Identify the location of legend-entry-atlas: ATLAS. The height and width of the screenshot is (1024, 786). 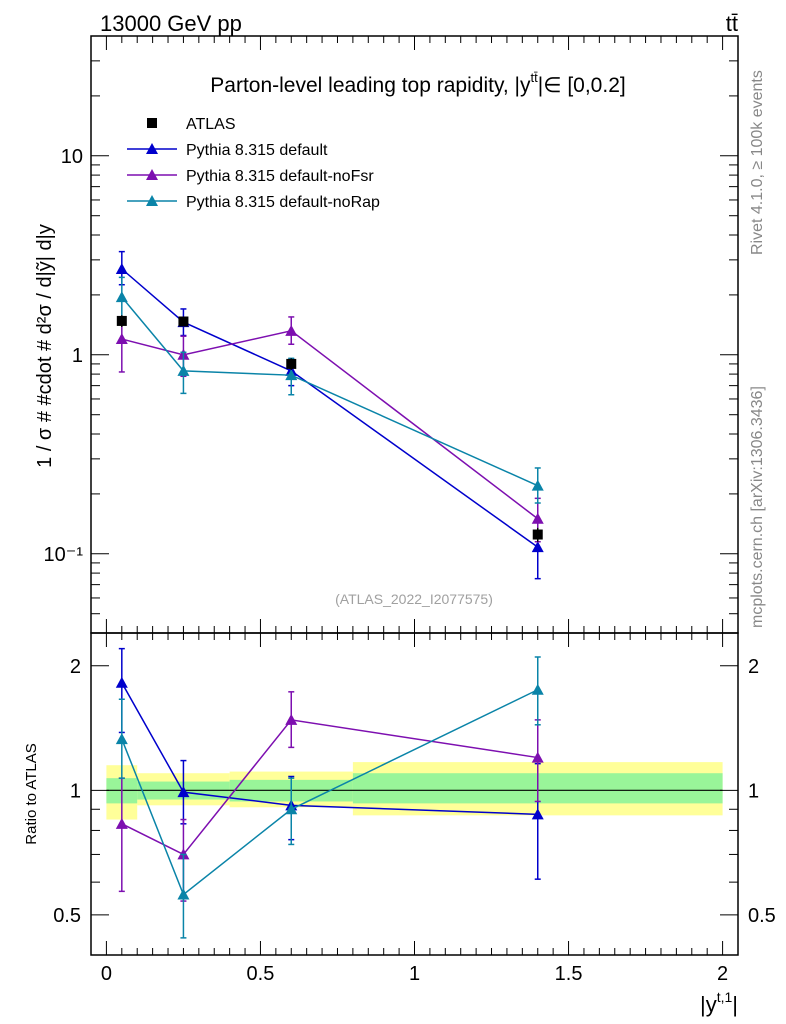
(191, 124).